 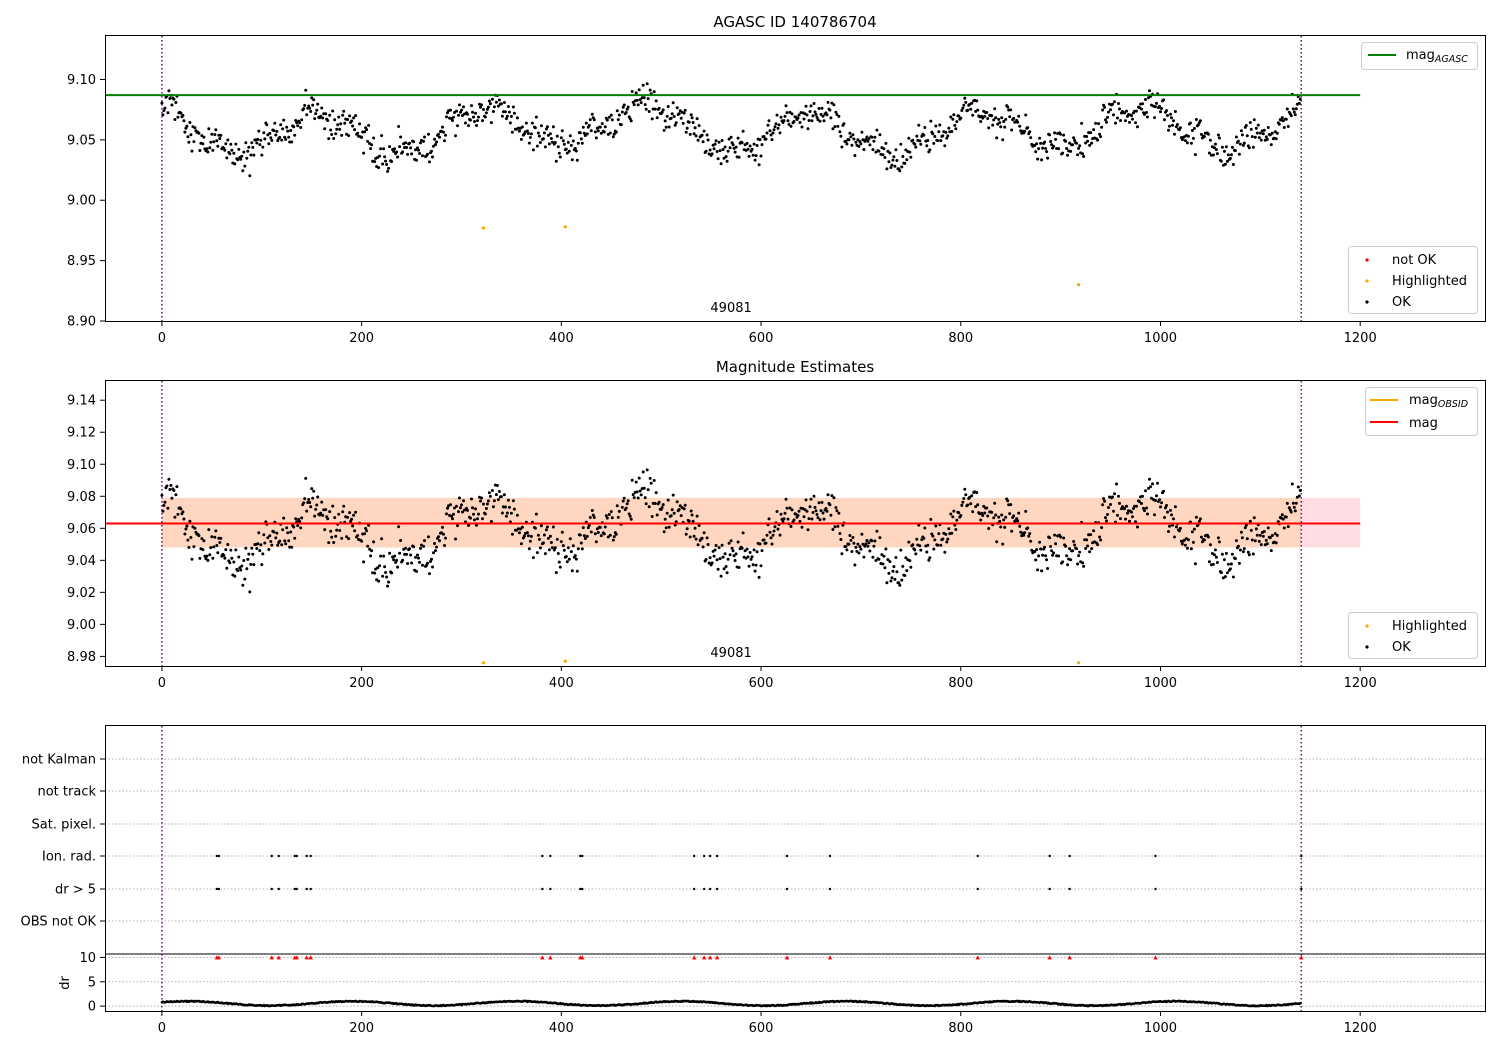 What do you see at coordinates (1429, 281) in the screenshot?
I see `legend-highlighted-label: Highlighted` at bounding box center [1429, 281].